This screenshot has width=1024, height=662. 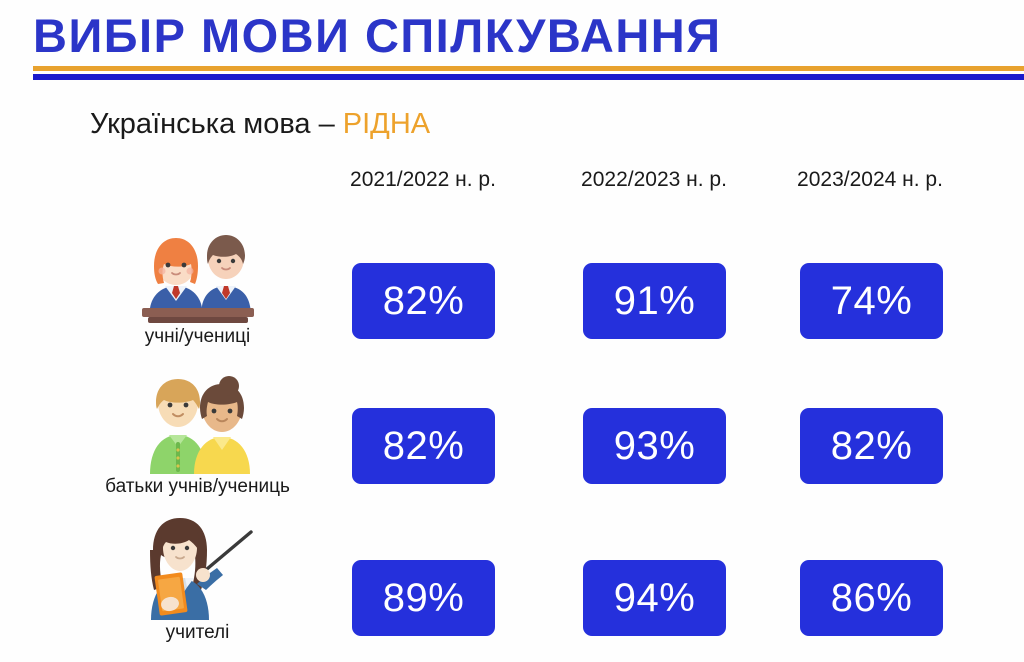 I want to click on stat-cell: 91%, so click(x=654, y=301).